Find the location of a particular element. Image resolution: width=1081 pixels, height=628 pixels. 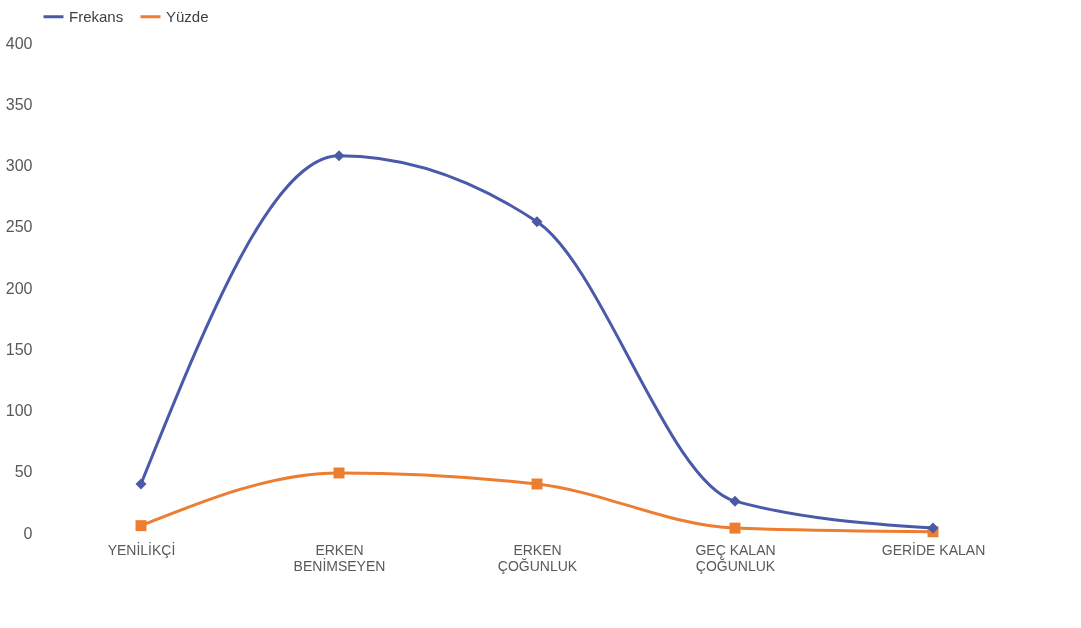

y-tick-label: 100 is located at coordinates (19, 410).